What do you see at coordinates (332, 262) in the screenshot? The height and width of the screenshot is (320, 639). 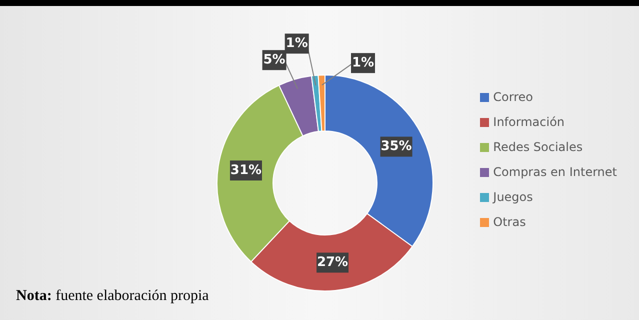 I see `data-label: 27%` at bounding box center [332, 262].